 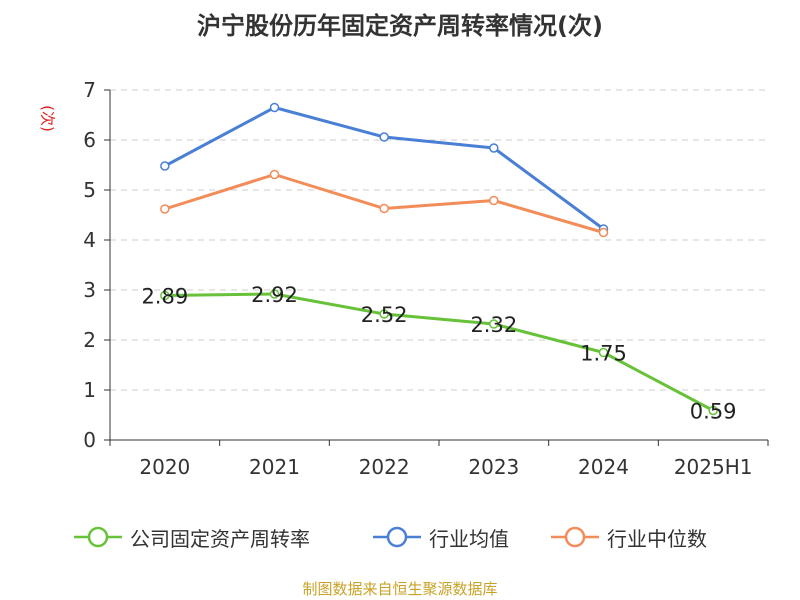 What do you see at coordinates (384, 467) in the screenshot?
I see `x-tick-label: 2022` at bounding box center [384, 467].